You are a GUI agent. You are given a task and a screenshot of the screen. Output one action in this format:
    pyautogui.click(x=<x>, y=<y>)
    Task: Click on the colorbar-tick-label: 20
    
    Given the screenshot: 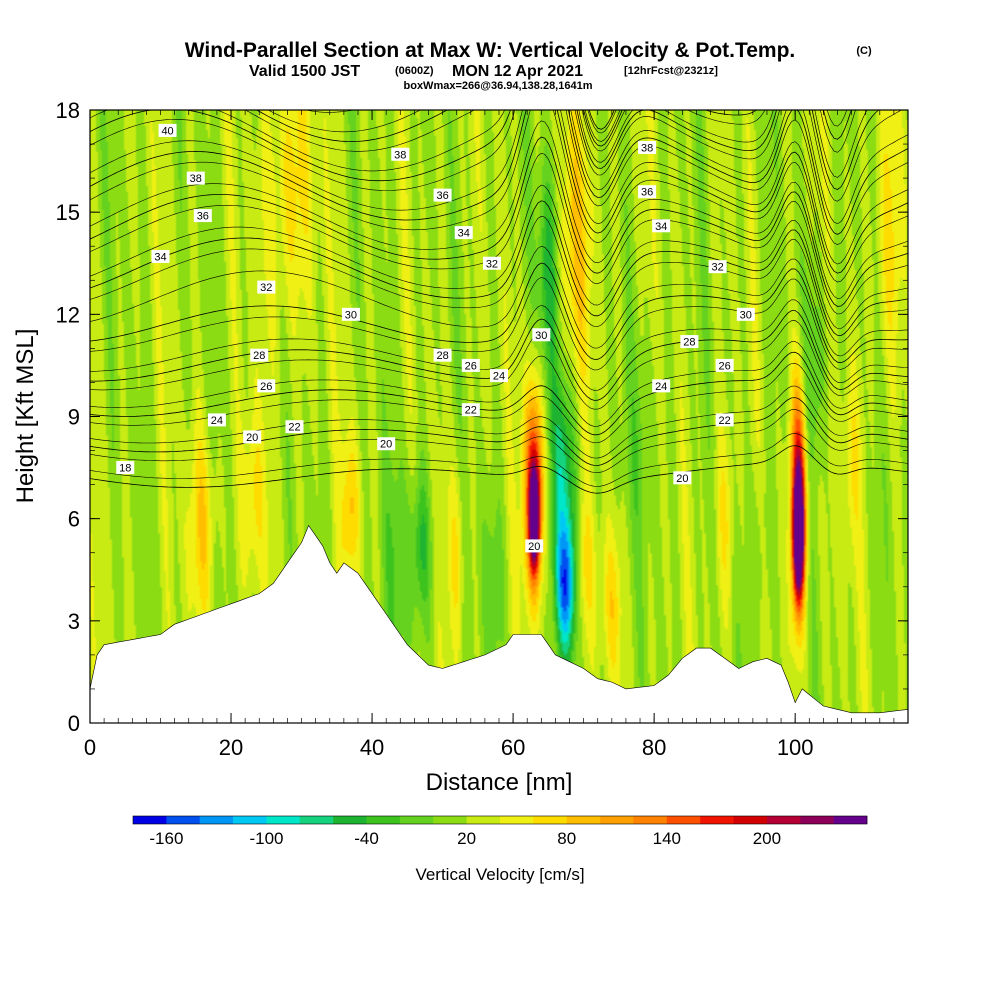 What is the action you would take?
    pyautogui.click(x=466, y=838)
    